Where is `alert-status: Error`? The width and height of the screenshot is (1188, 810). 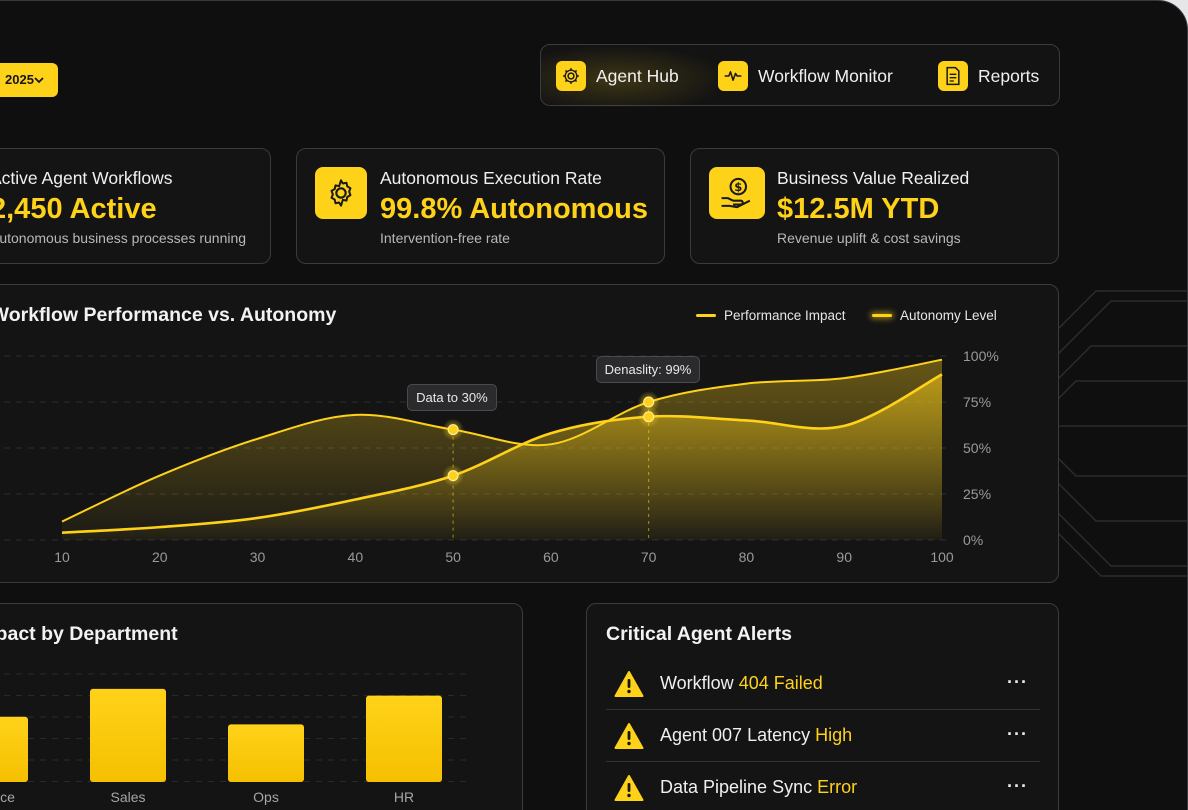 alert-status: Error is located at coordinates (837, 787).